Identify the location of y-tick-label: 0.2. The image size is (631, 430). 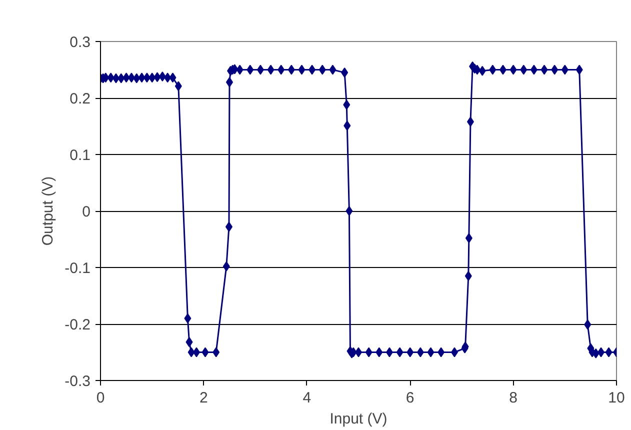
(80, 99).